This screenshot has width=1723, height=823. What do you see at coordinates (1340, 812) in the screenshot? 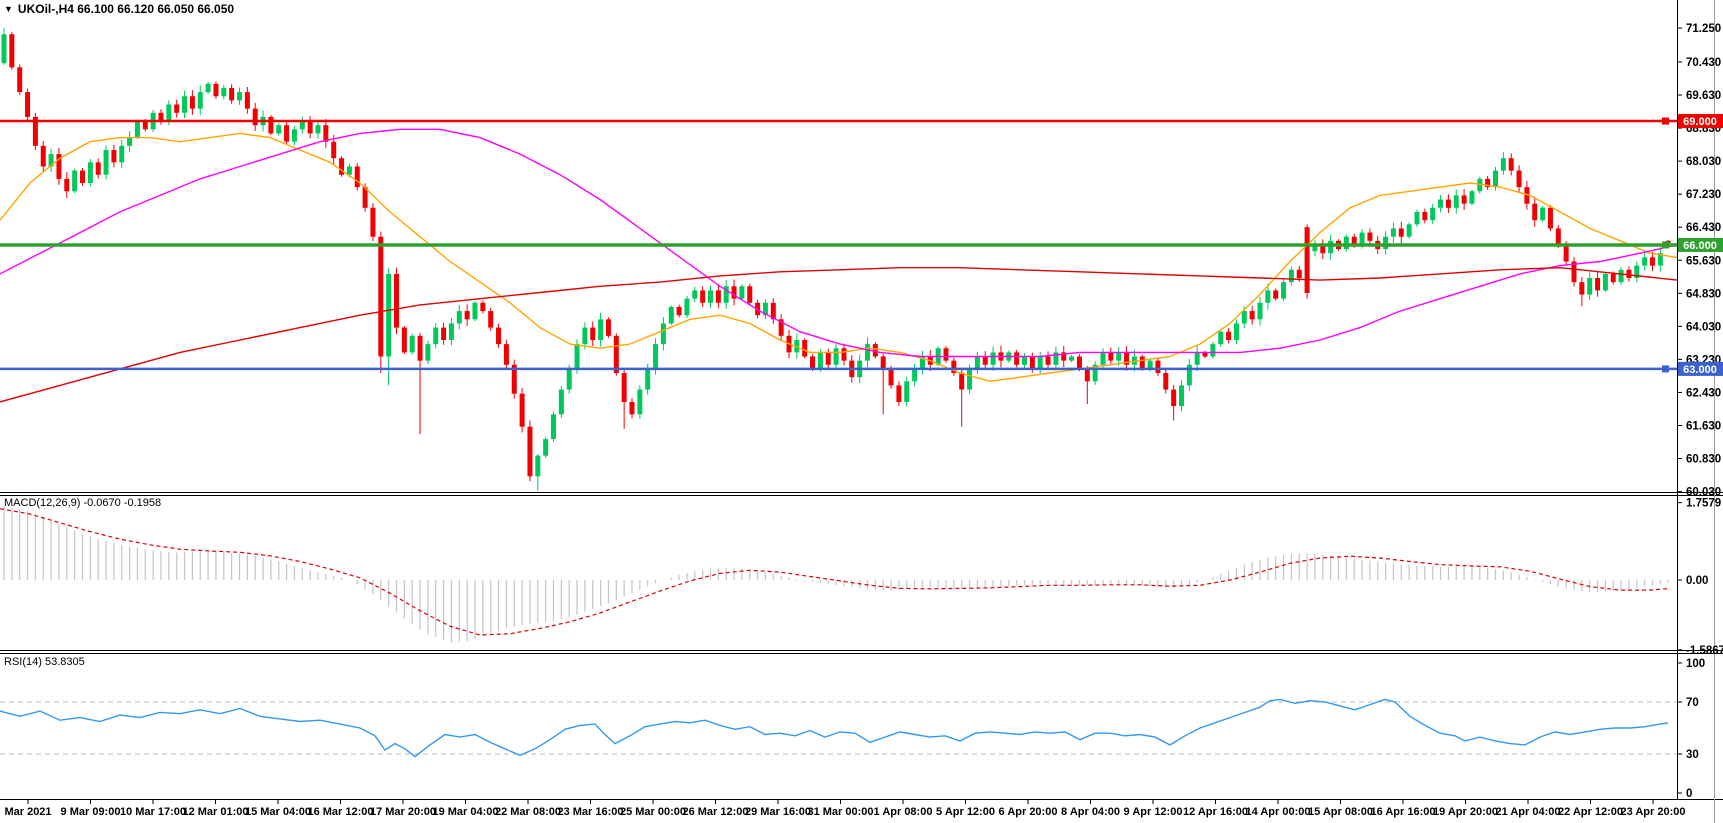
I see `svg-text: 15 Apr 08:00` at bounding box center [1340, 812].